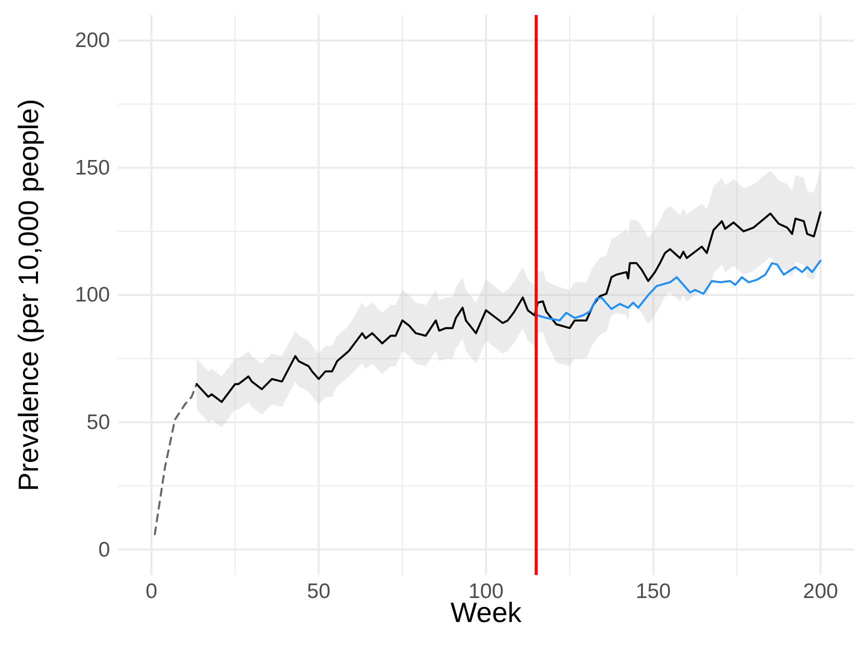  I want to click on x-tick-label: 50, so click(318, 591).